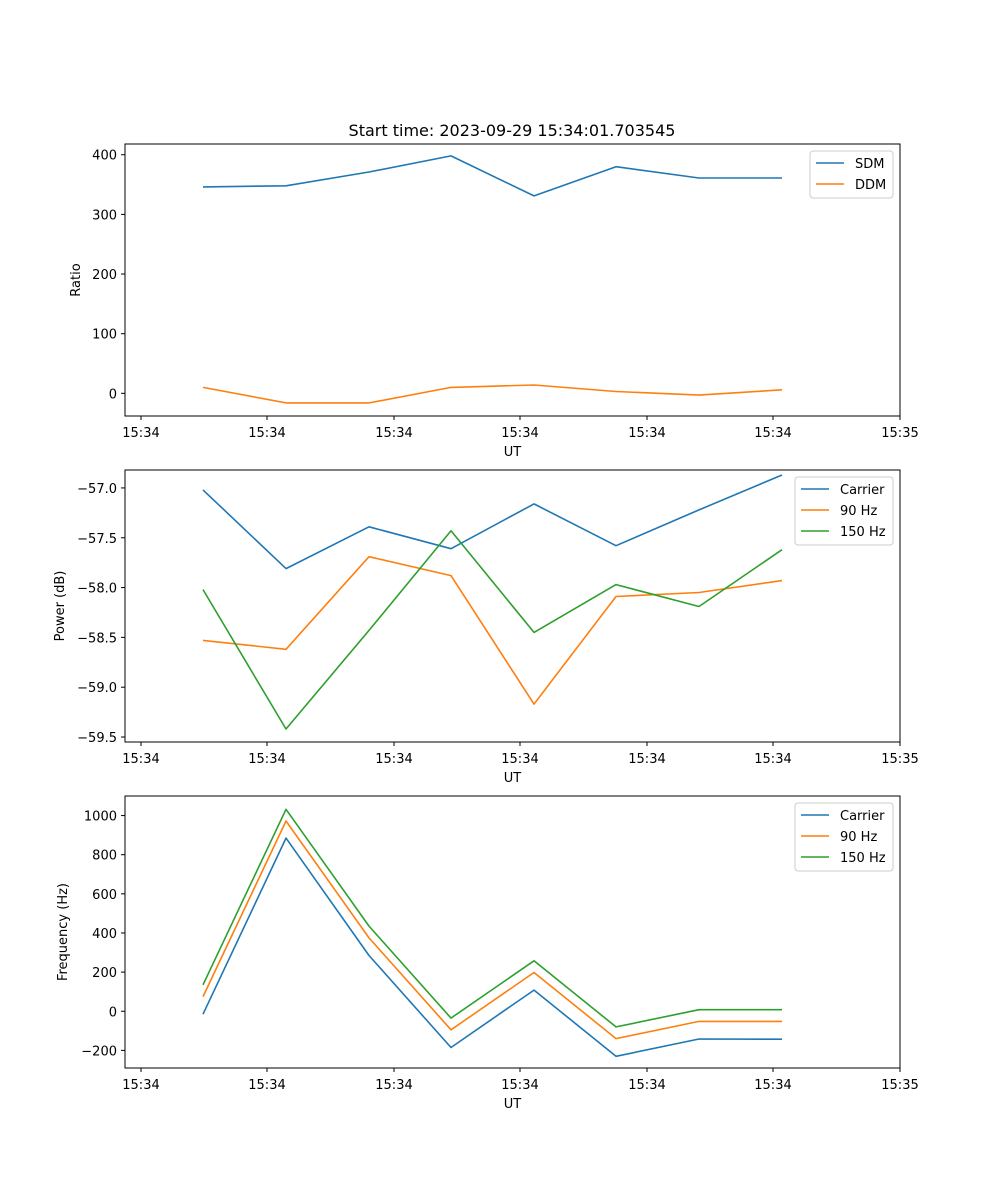 The height and width of the screenshot is (1200, 1000). Describe the element at coordinates (851, 174) in the screenshot. I see `legend: SDM DDM` at that location.